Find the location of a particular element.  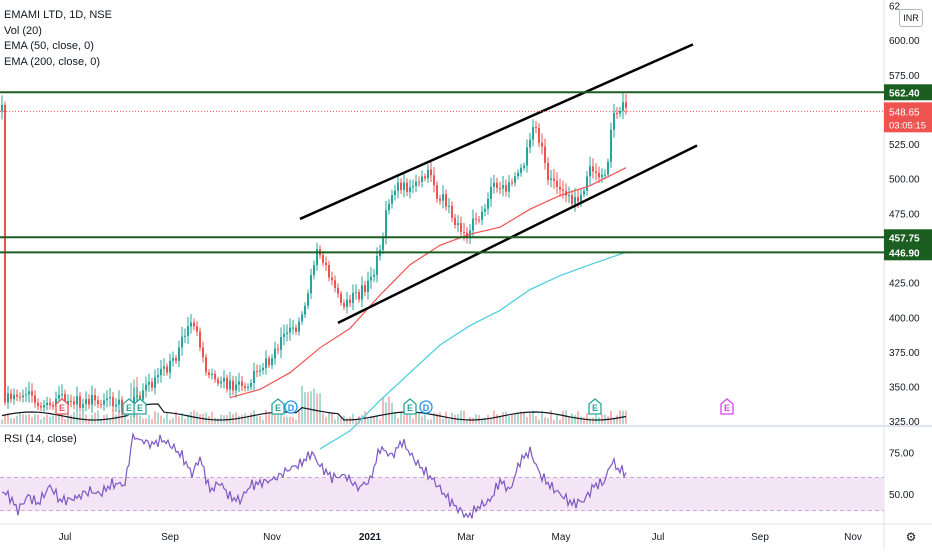

y-tick-label: 575.00 is located at coordinates (904, 76).